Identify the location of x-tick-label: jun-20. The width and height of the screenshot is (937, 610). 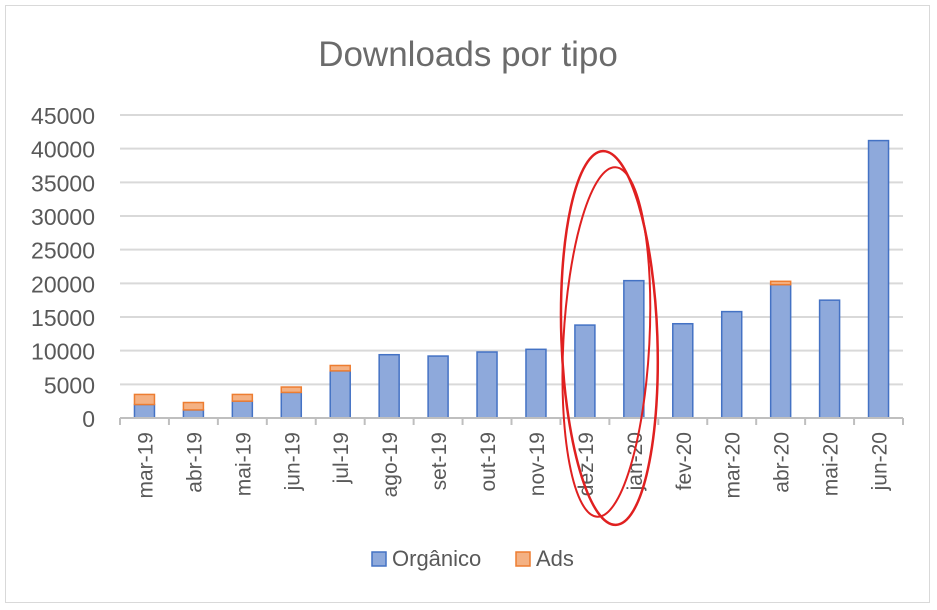
(880, 461).